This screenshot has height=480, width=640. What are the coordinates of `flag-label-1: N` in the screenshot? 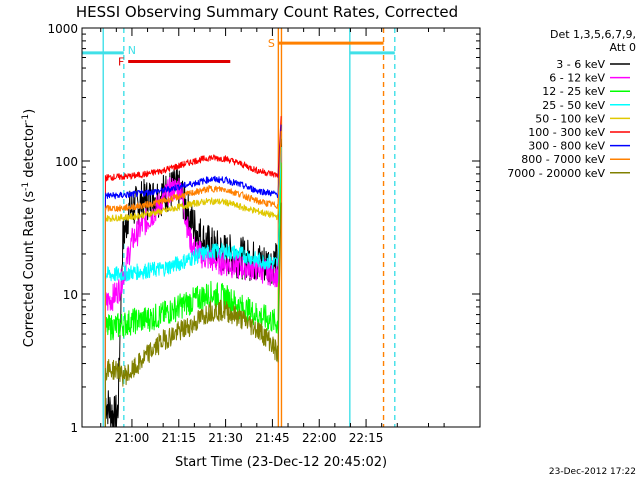 It's located at (132, 50).